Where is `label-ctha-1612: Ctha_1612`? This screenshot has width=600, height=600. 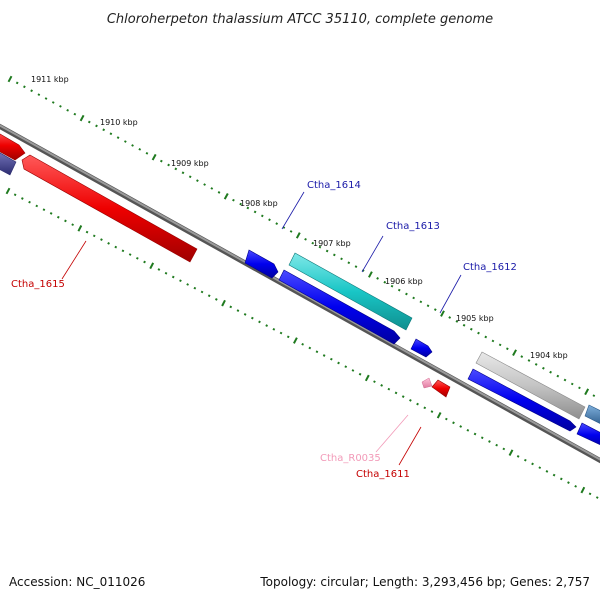 label-ctha-1612: Ctha_1612 is located at coordinates (490, 267).